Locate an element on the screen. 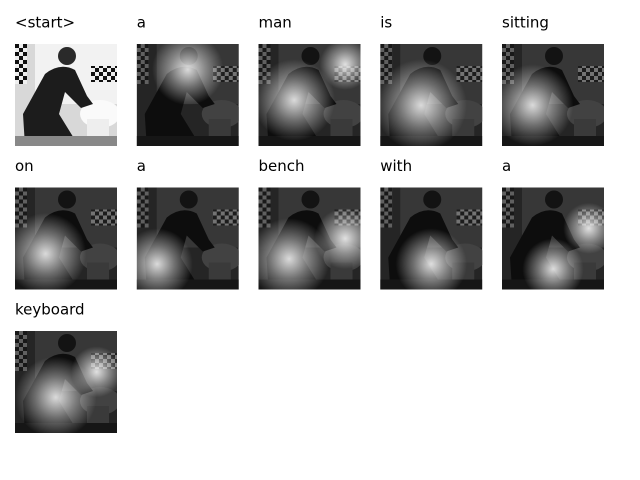  body is located at coordinates (58, 106).